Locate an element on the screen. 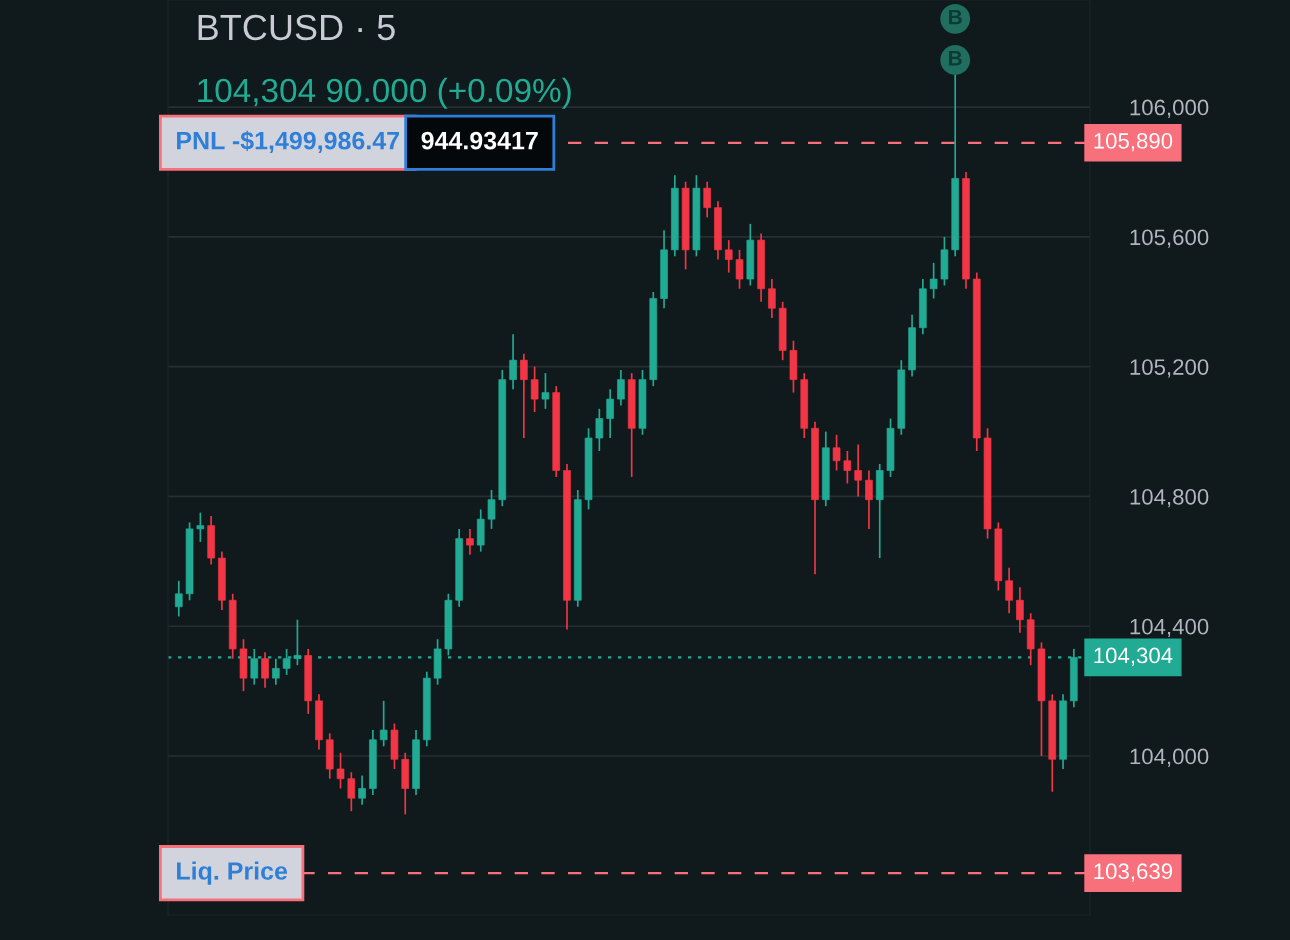  annotation: 944.93417 is located at coordinates (479, 140).